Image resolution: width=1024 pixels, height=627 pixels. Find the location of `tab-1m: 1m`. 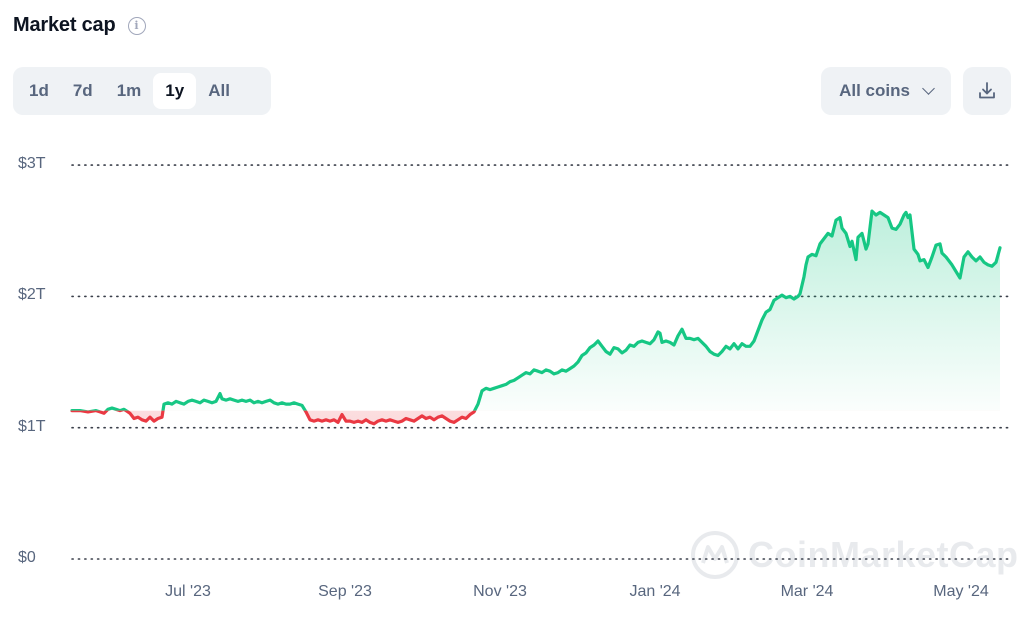

tab-1m: 1m is located at coordinates (129, 90).